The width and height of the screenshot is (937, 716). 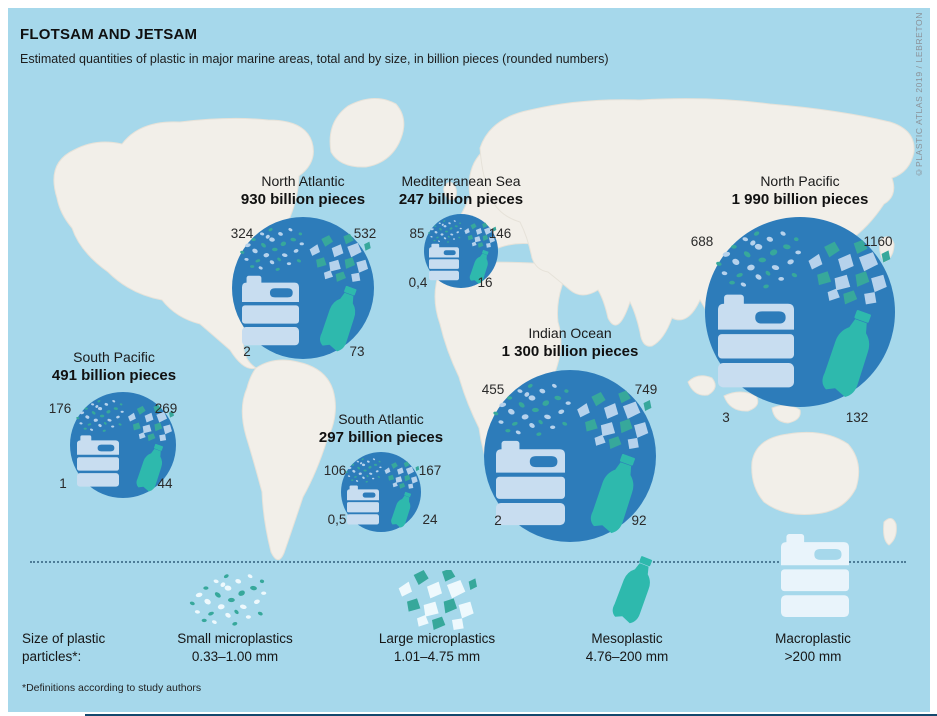 What do you see at coordinates (288, 460) in the screenshot?
I see `landmass-south-america` at bounding box center [288, 460].